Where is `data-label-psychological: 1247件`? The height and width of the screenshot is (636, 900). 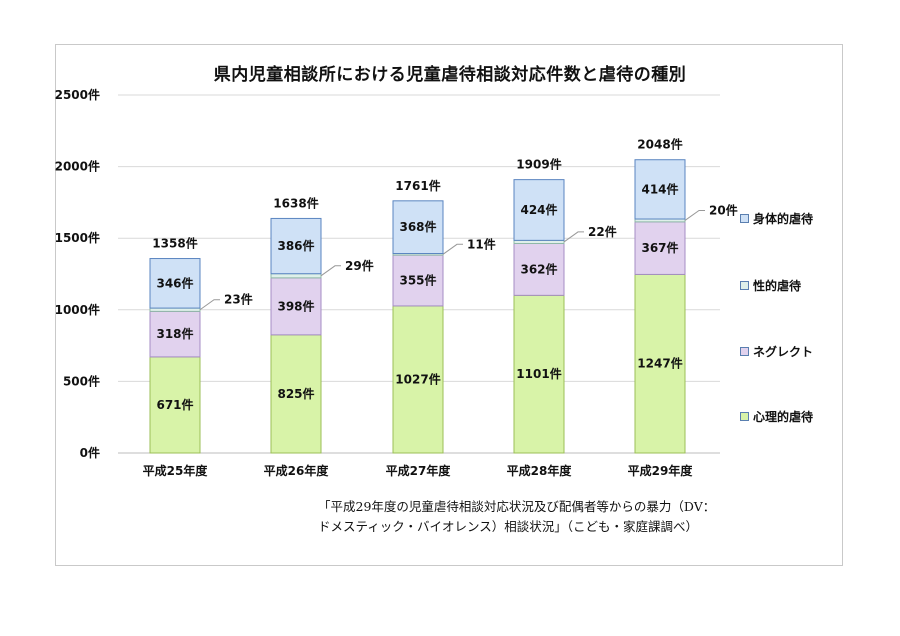 data-label-psychological: 1247件 is located at coordinates (659, 363).